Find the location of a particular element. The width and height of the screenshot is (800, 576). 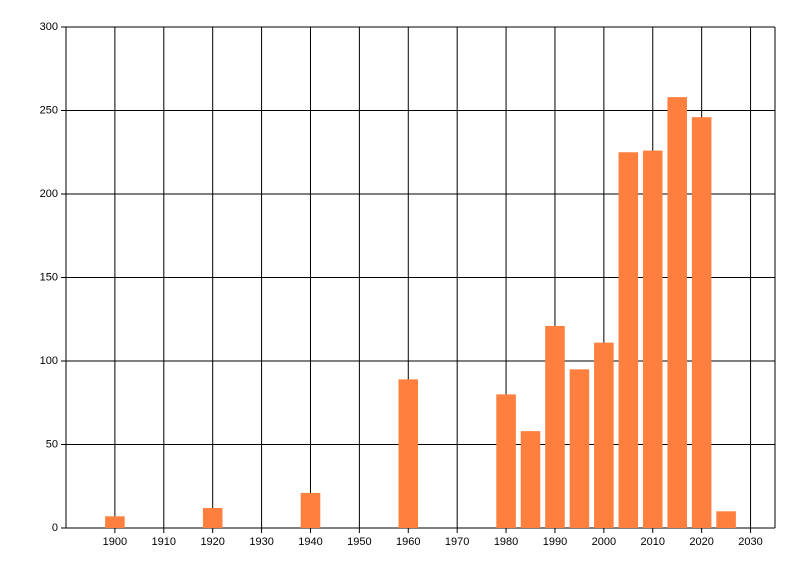

x-tick-label: 2020 is located at coordinates (701, 542).